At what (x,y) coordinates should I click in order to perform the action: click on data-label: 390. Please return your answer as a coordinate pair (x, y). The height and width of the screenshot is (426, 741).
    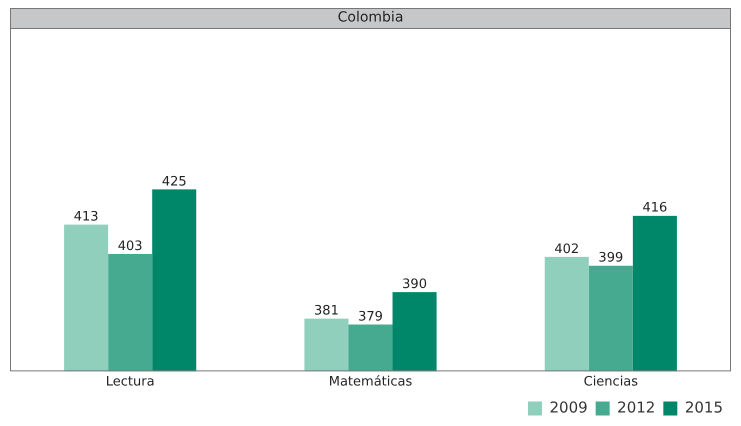
    Looking at the image, I should click on (414, 284).